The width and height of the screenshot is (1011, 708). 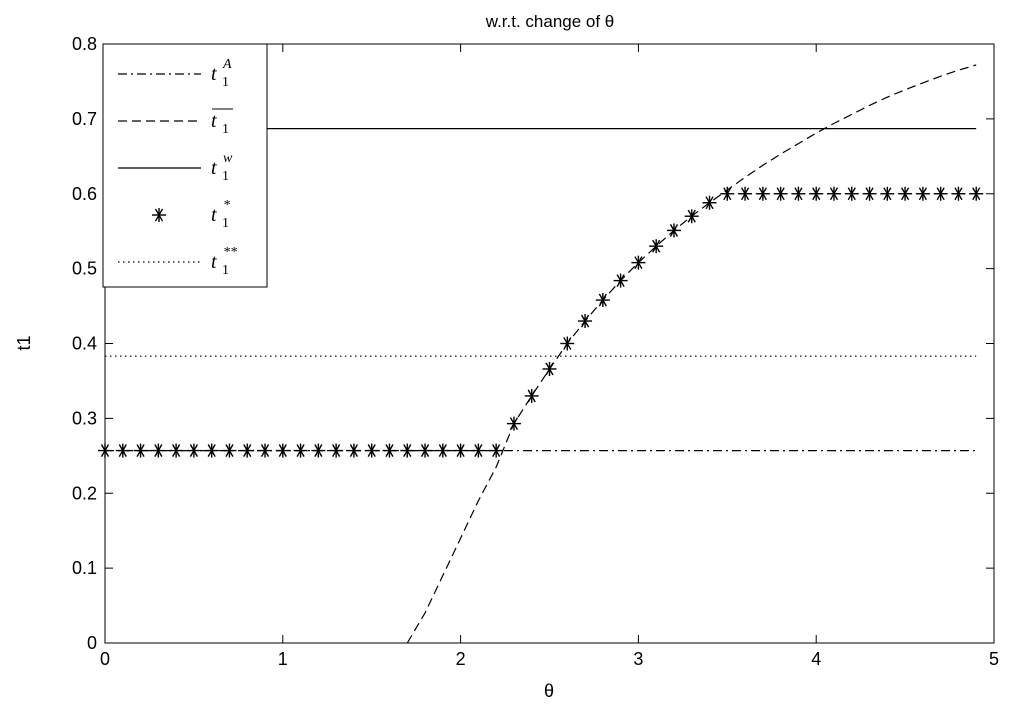 What do you see at coordinates (175, 167) in the screenshot?
I see `legend-item: t 1 w` at bounding box center [175, 167].